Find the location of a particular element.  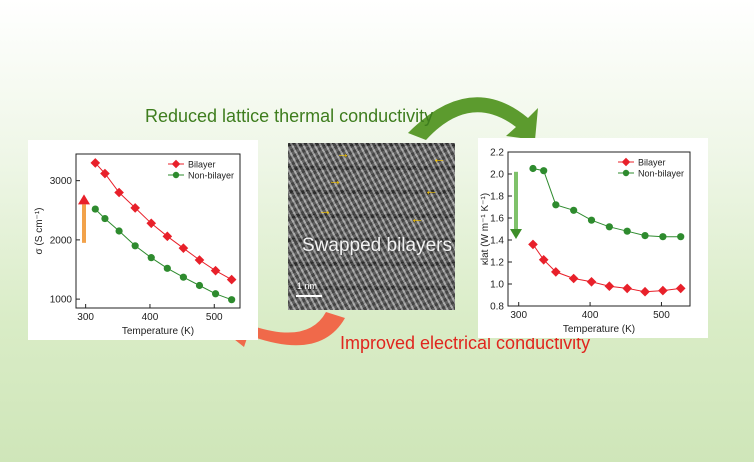

trend-arrow-head-down-icon is located at coordinates (516, 234).